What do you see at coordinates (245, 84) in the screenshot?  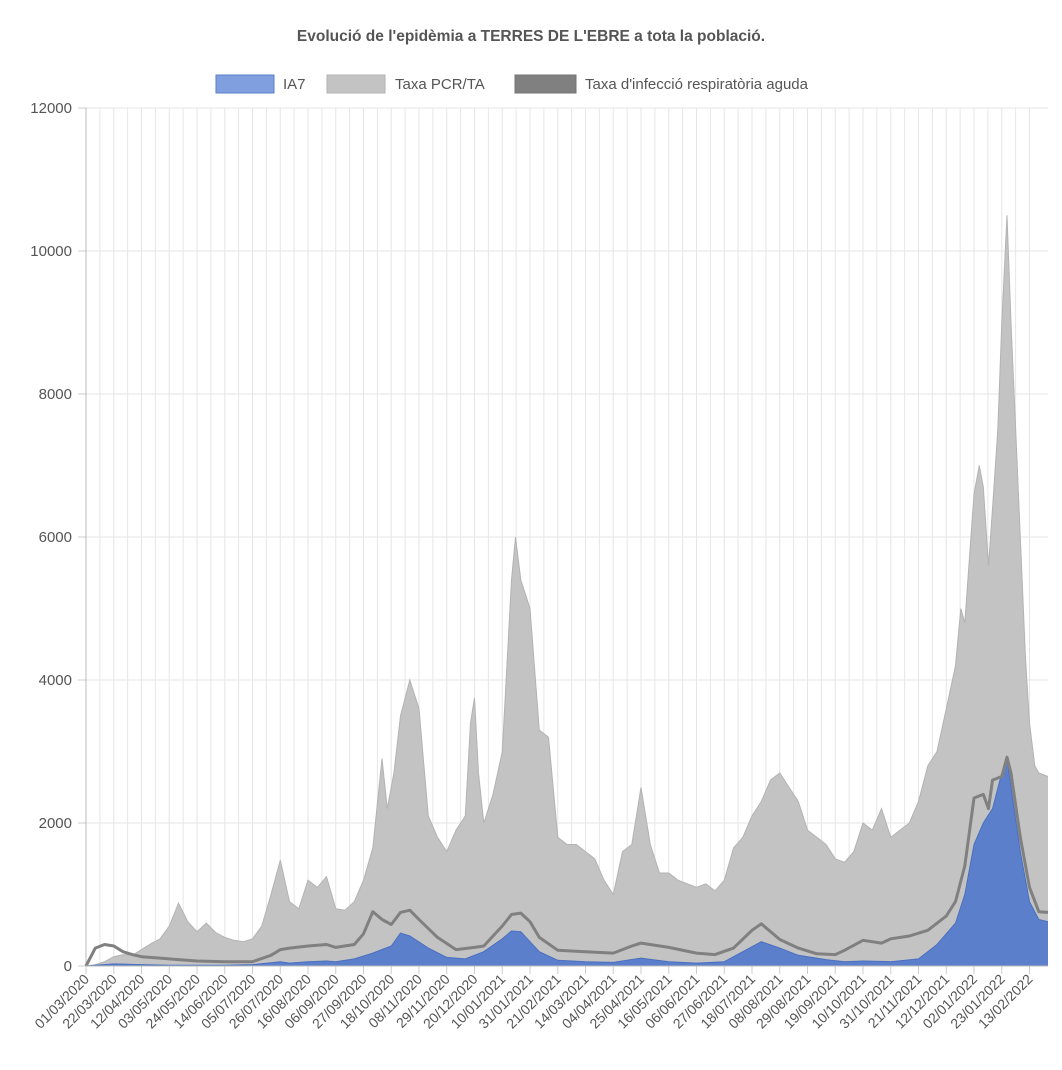 I see `legend-swatch-ia7` at bounding box center [245, 84].